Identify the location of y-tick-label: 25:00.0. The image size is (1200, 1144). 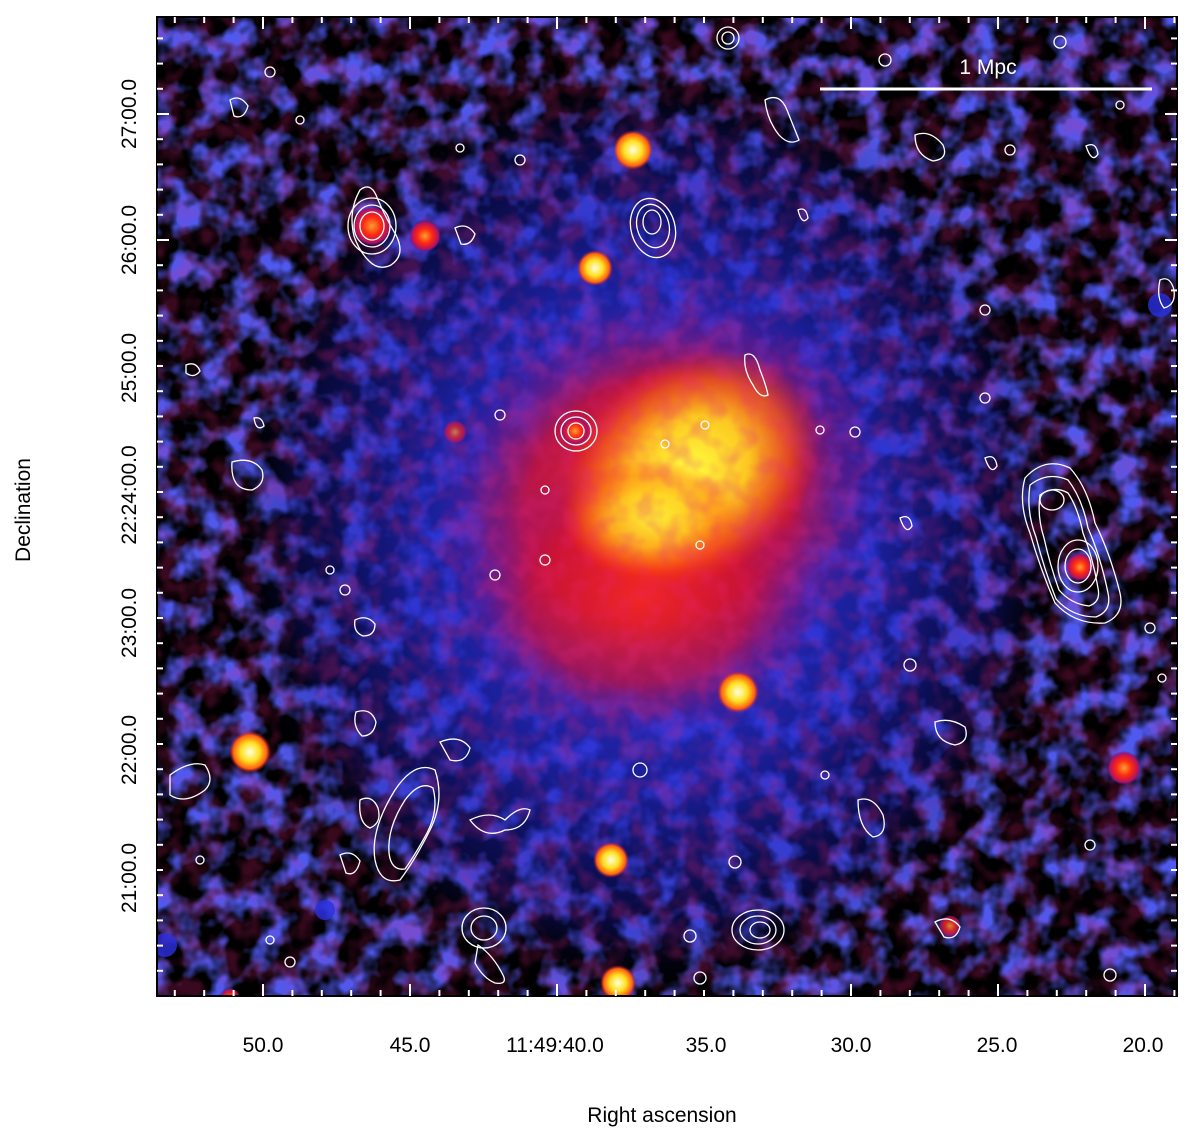
(129, 368).